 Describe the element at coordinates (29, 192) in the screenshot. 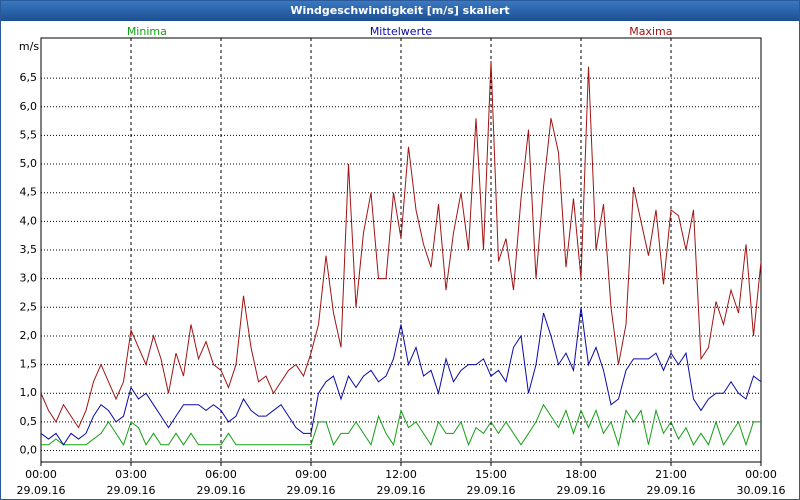

I see `y-tick-label: 4,5` at that location.